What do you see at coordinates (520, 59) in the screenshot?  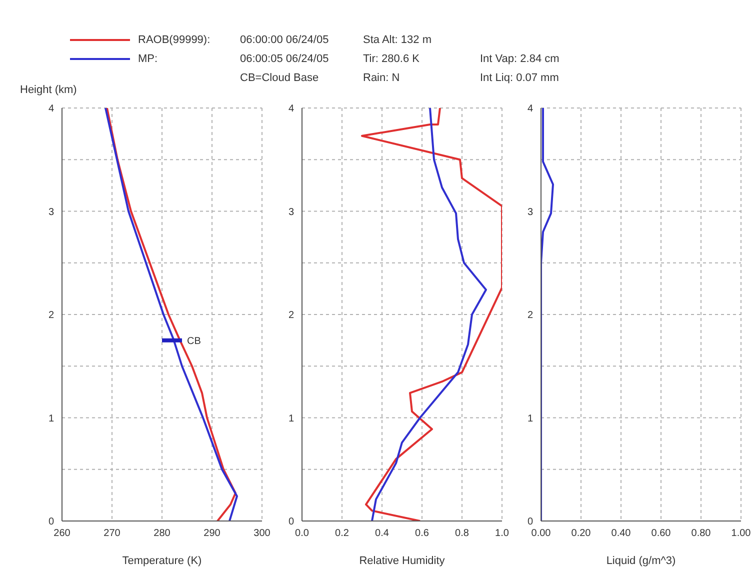 I see `text: Int Vap: 2.84 cm` at bounding box center [520, 59].